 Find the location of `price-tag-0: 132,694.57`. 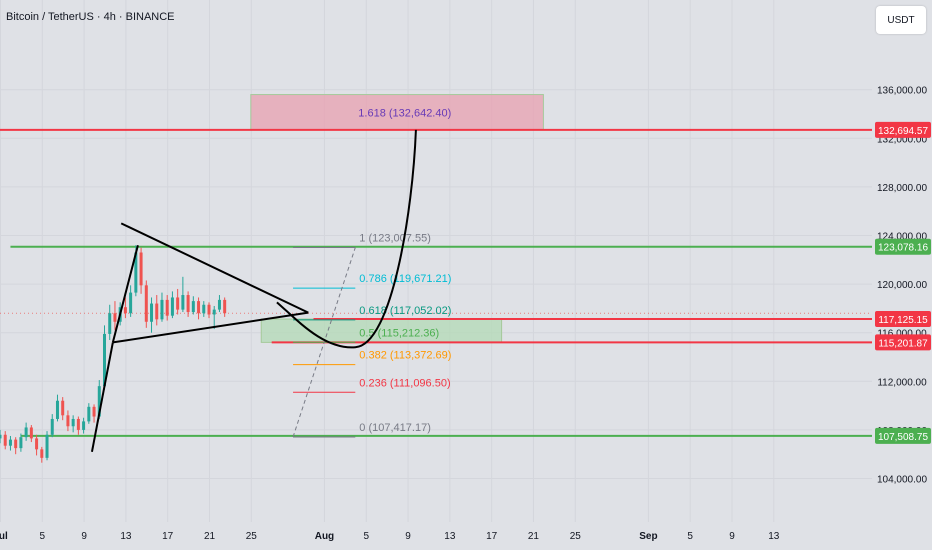

price-tag-0: 132,694.57 is located at coordinates (903, 131).